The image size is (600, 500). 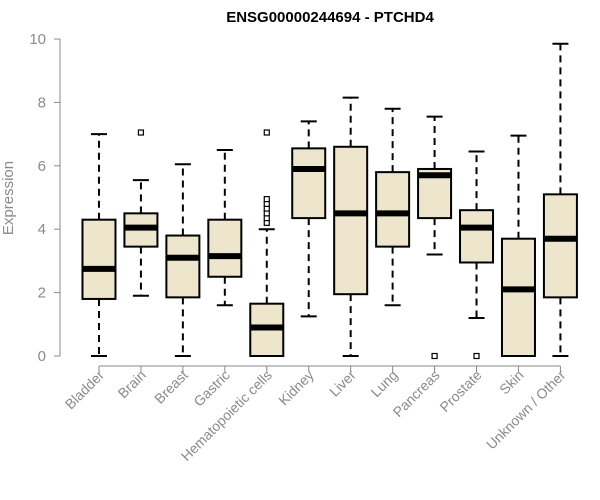 What do you see at coordinates (37, 39) in the screenshot?
I see `y-tick-label: 10` at bounding box center [37, 39].